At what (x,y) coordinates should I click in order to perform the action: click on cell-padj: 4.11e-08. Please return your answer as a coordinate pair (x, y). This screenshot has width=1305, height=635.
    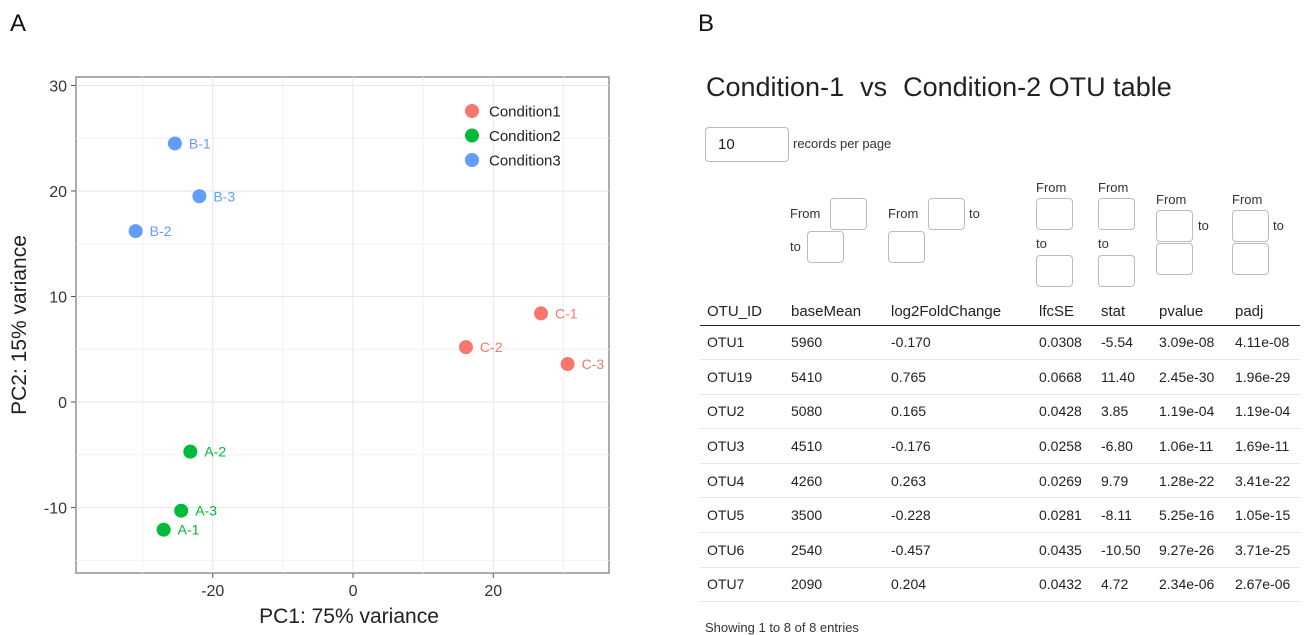
    Looking at the image, I should click on (1264, 343).